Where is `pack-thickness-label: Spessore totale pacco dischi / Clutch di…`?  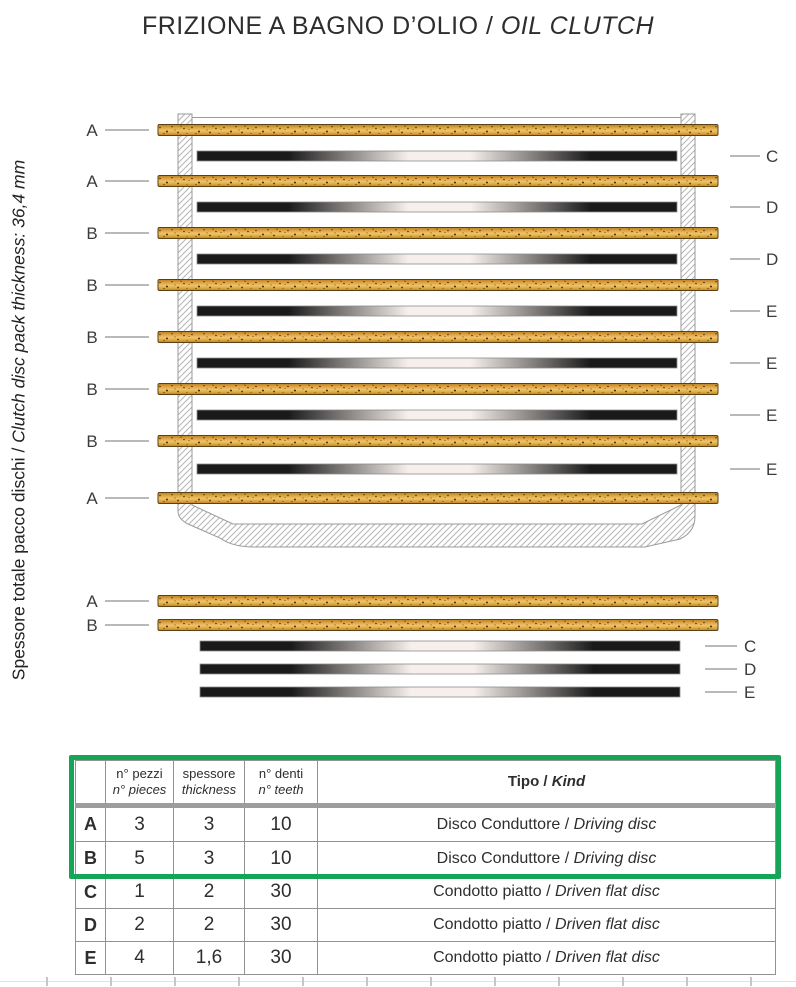 pack-thickness-label: Spessore totale pacco dischi / Clutch di… is located at coordinates (19, 420).